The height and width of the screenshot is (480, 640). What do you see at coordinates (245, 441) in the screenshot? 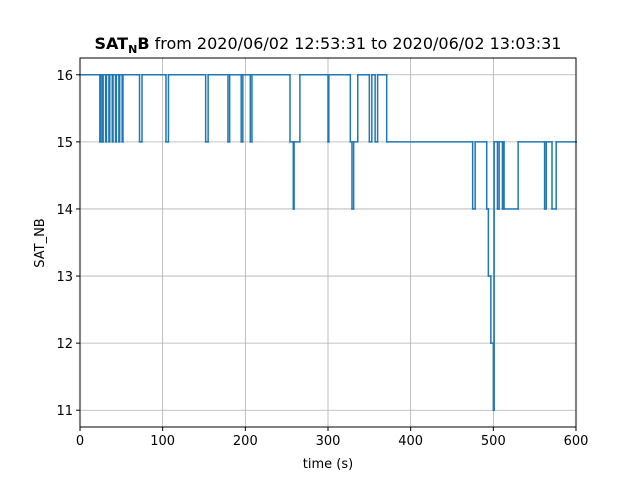
I see `x-tick-label: 200` at bounding box center [245, 441].